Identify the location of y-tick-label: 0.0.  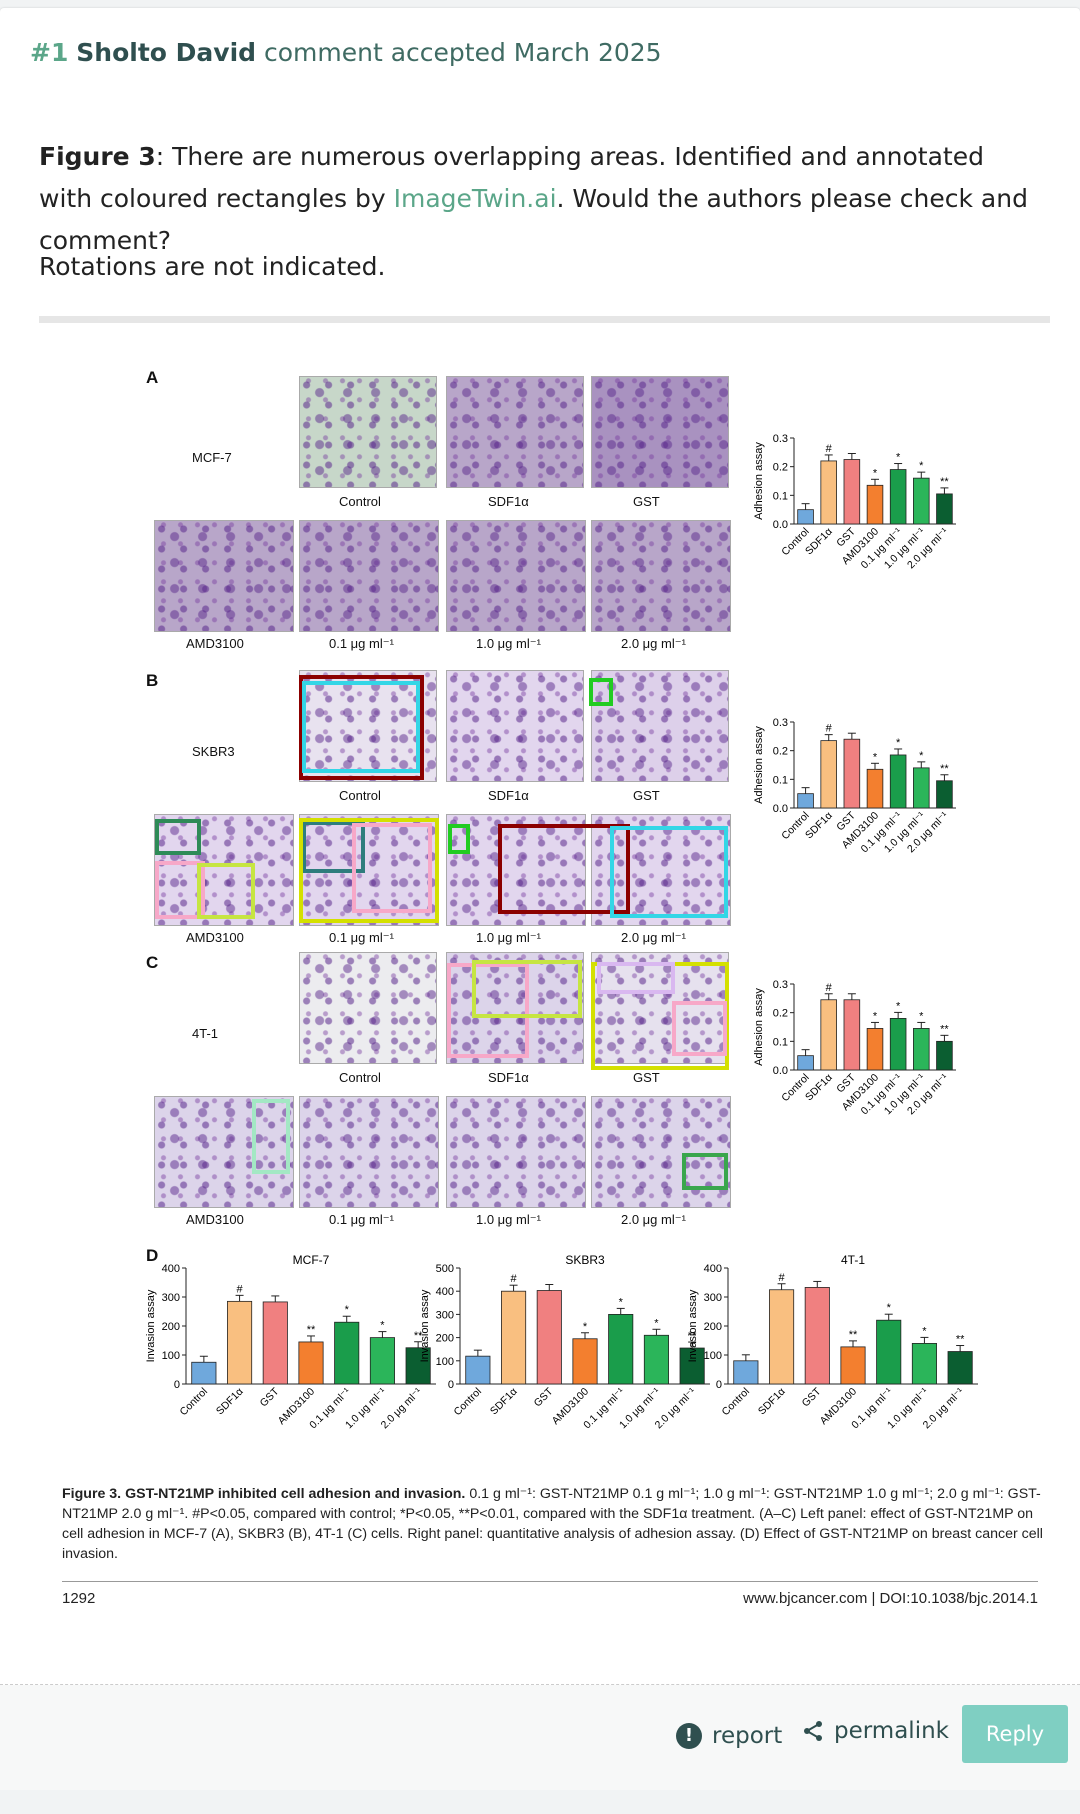
(780, 525).